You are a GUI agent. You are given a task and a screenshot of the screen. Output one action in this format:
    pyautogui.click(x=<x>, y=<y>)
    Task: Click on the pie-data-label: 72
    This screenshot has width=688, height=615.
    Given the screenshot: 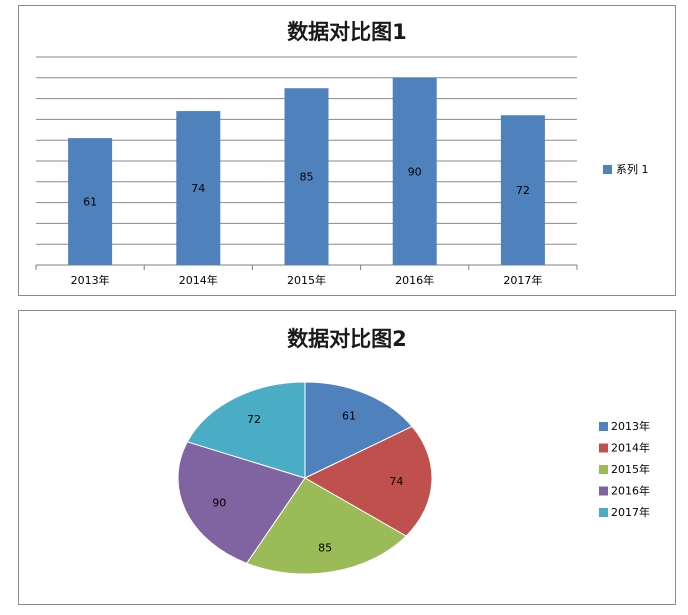 What is the action you would take?
    pyautogui.click(x=254, y=419)
    